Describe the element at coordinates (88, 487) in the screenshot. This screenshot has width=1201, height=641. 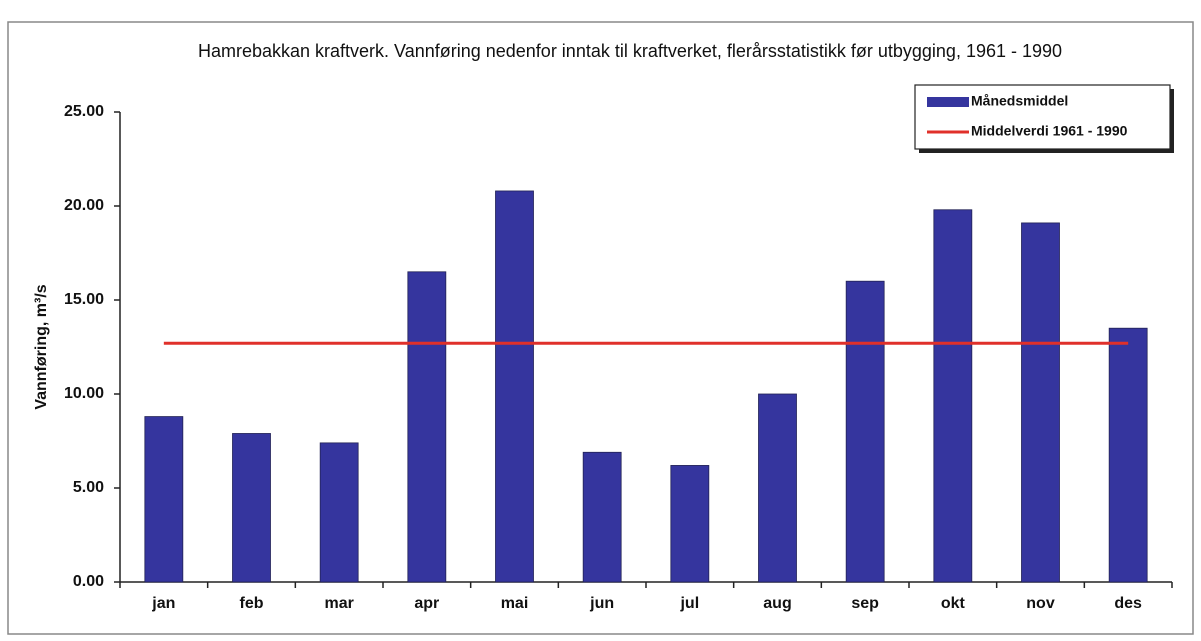
I see `y-tick-label: 5.00` at that location.